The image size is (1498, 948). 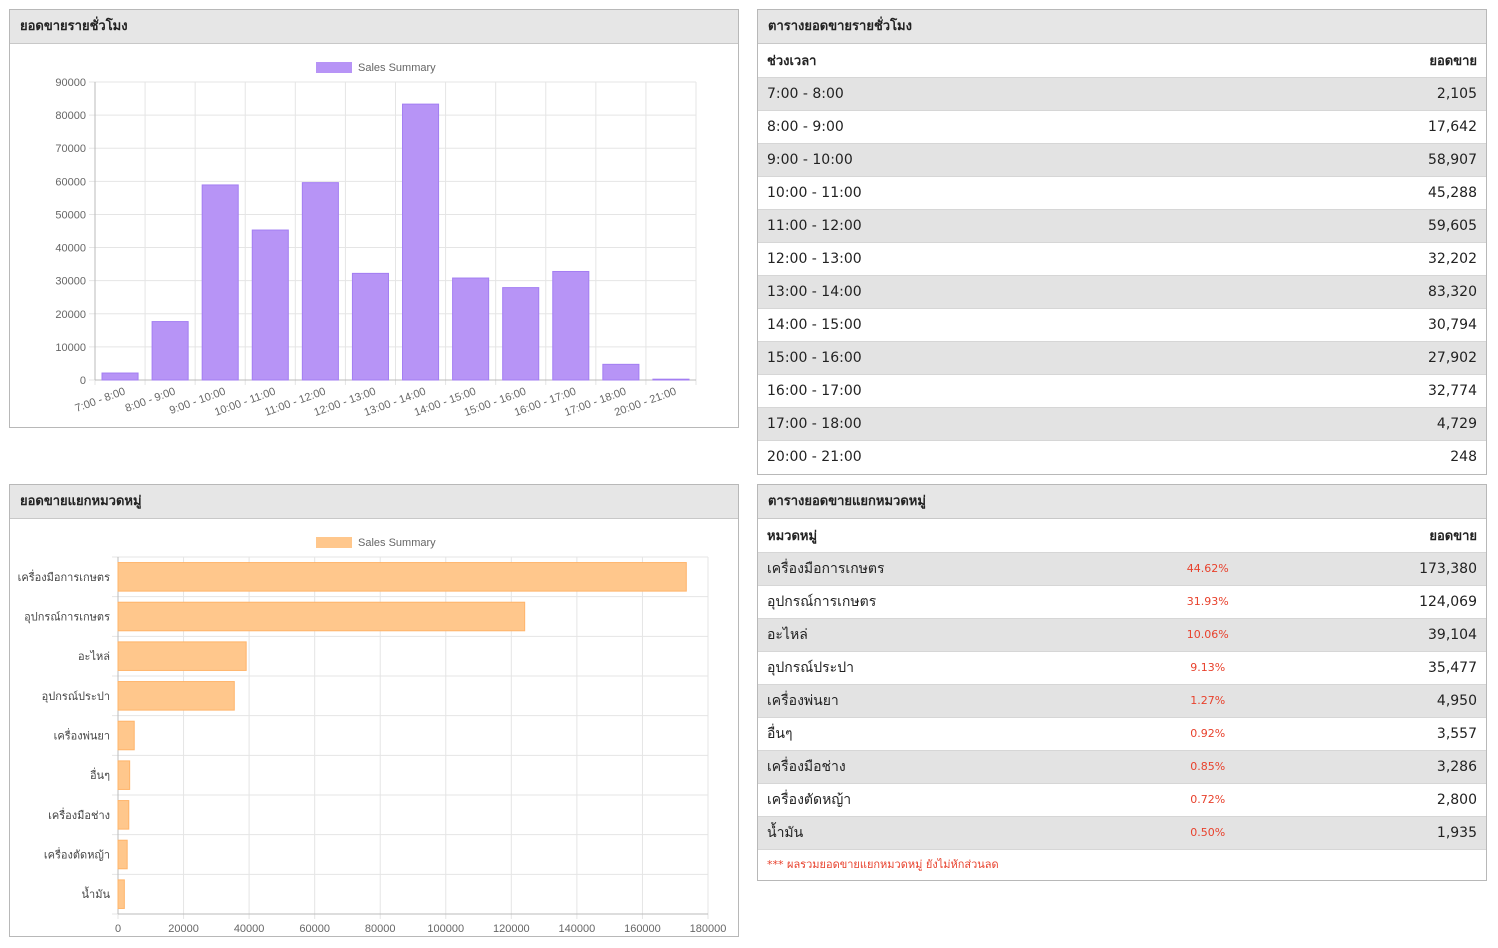 I want to click on table-row: อื่นๆ 0.92% 3,557, so click(x=1122, y=733).